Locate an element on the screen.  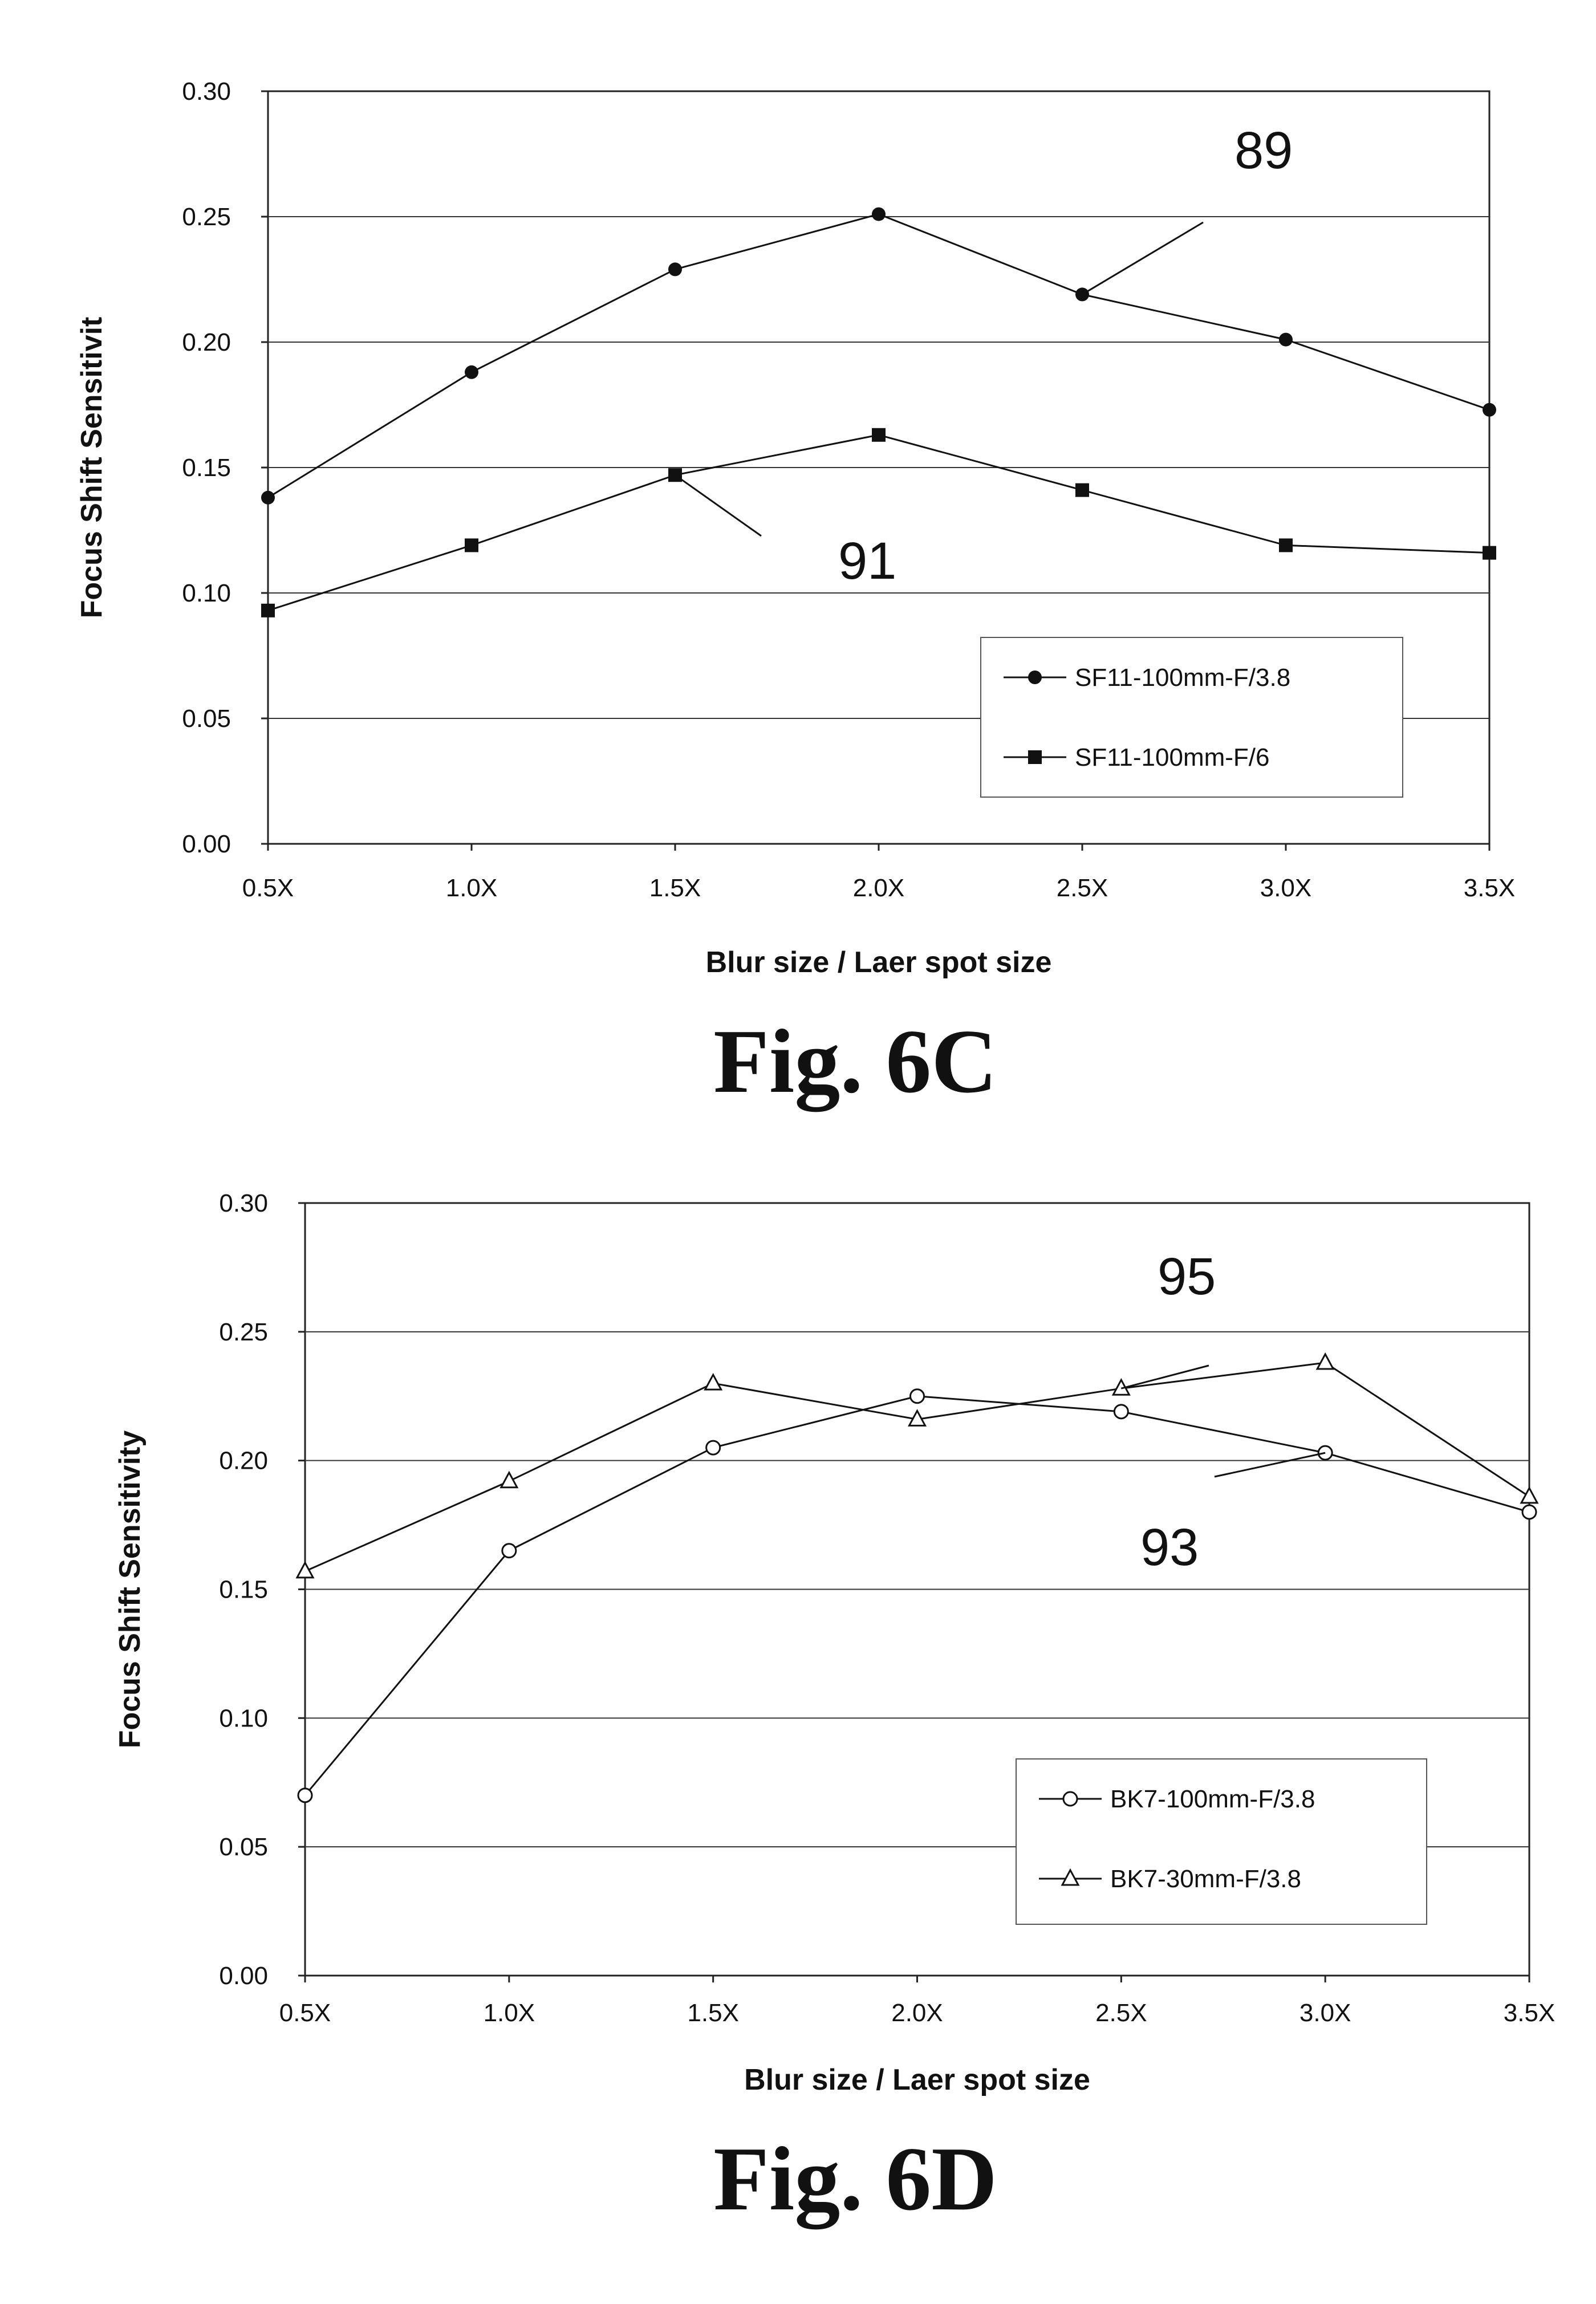
y-axis-title: Focus Shift Sensitivit is located at coordinates (91, 468).